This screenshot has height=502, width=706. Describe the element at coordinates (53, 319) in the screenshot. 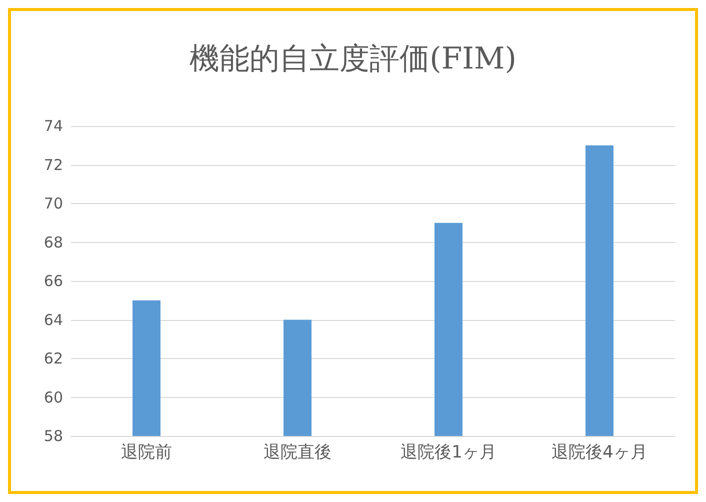

I see `y-tick-label: 64` at that location.